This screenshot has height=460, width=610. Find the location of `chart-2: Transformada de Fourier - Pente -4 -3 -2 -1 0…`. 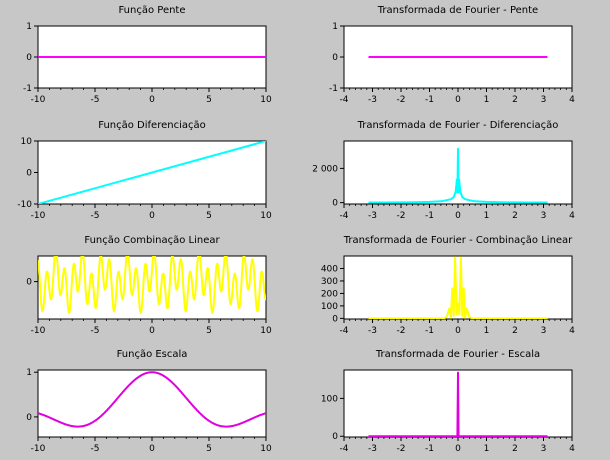

chart-2: Transformada de Fourier - Pente -4 -3 -2 -1 0… is located at coordinates (452, 55).